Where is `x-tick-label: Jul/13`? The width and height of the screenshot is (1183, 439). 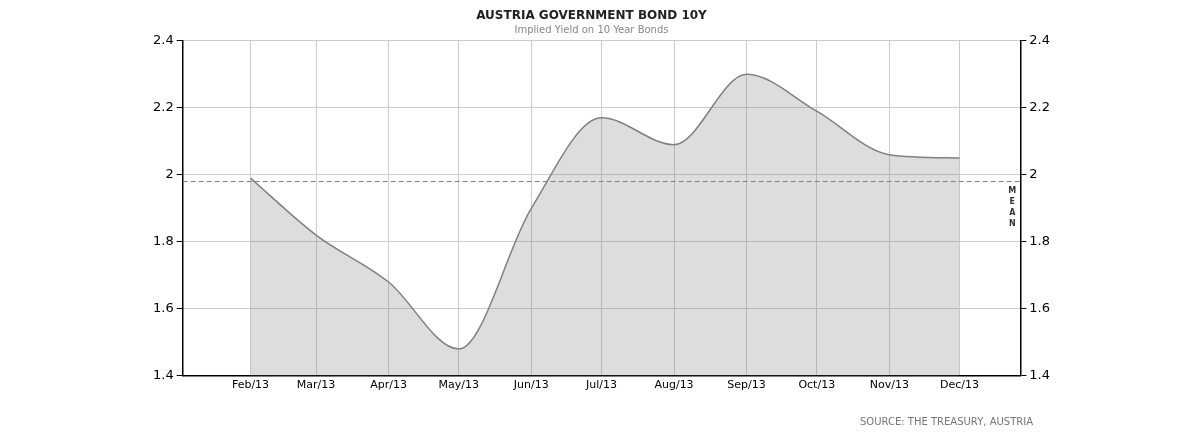
x-tick-label: Jul/13 is located at coordinates (601, 385).